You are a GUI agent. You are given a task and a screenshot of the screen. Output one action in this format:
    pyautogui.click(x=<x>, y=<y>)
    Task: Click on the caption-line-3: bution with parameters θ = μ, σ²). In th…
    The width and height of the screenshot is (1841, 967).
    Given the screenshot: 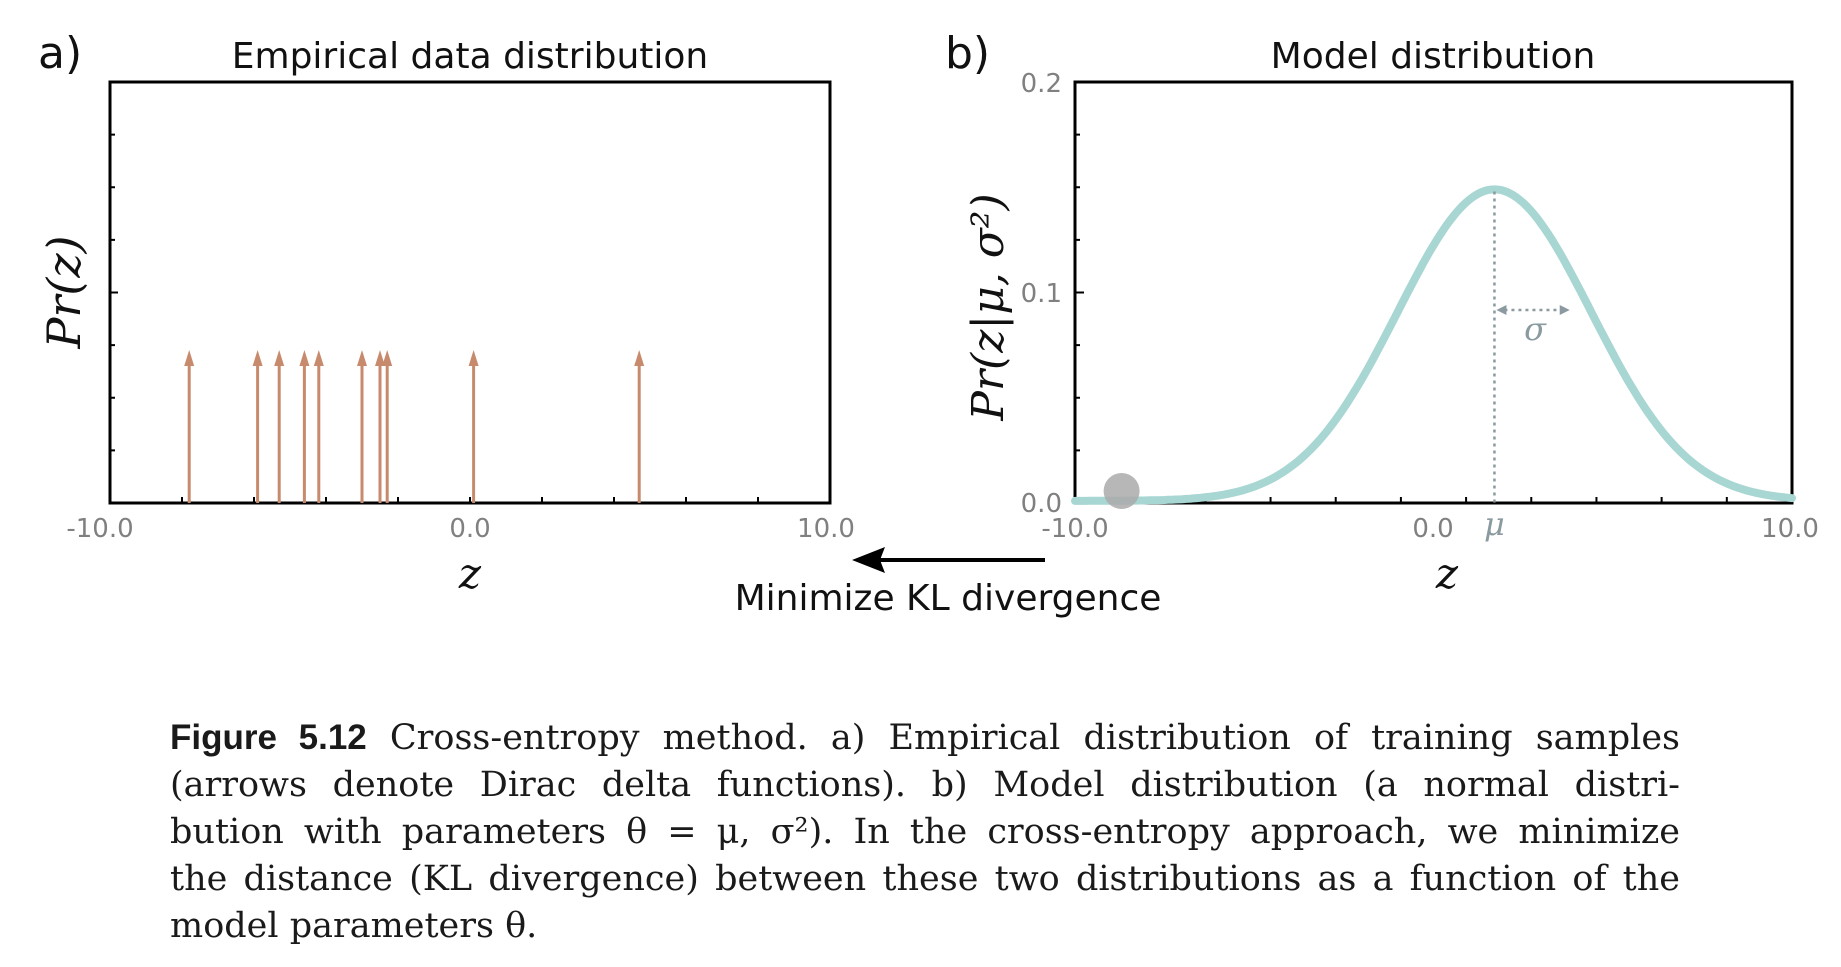 What is the action you would take?
    pyautogui.click(x=925, y=832)
    